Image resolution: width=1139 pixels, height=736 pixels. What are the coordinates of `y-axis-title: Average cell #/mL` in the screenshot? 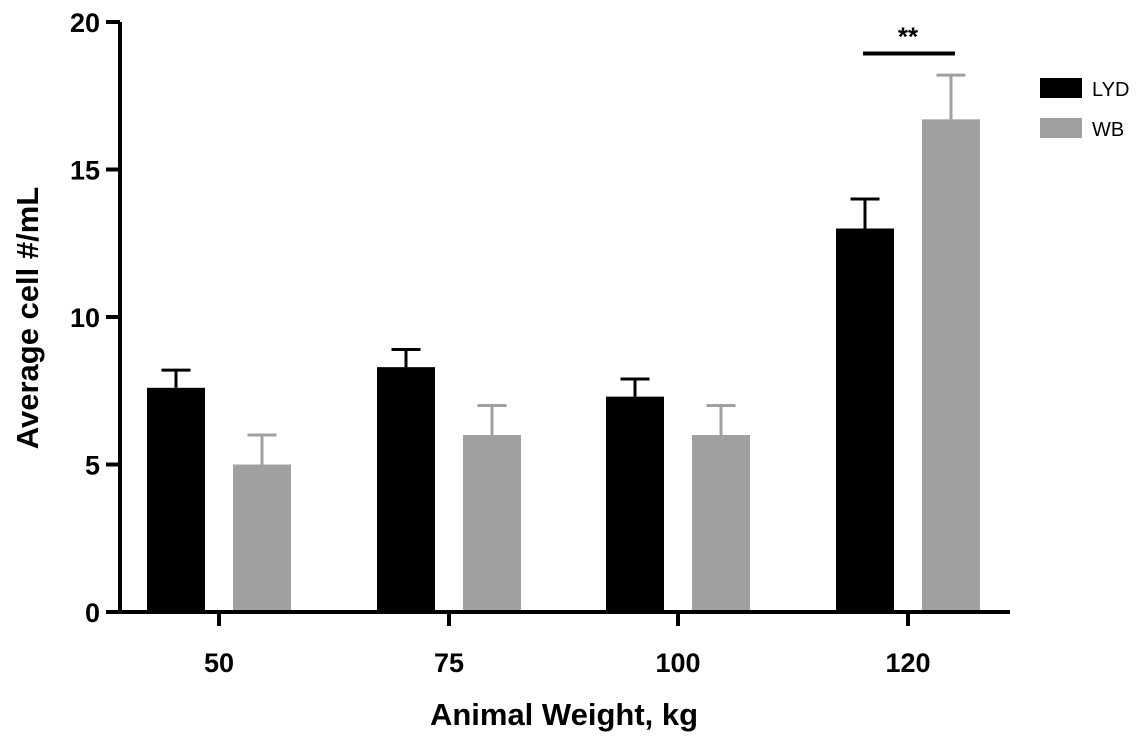 It's located at (27, 318).